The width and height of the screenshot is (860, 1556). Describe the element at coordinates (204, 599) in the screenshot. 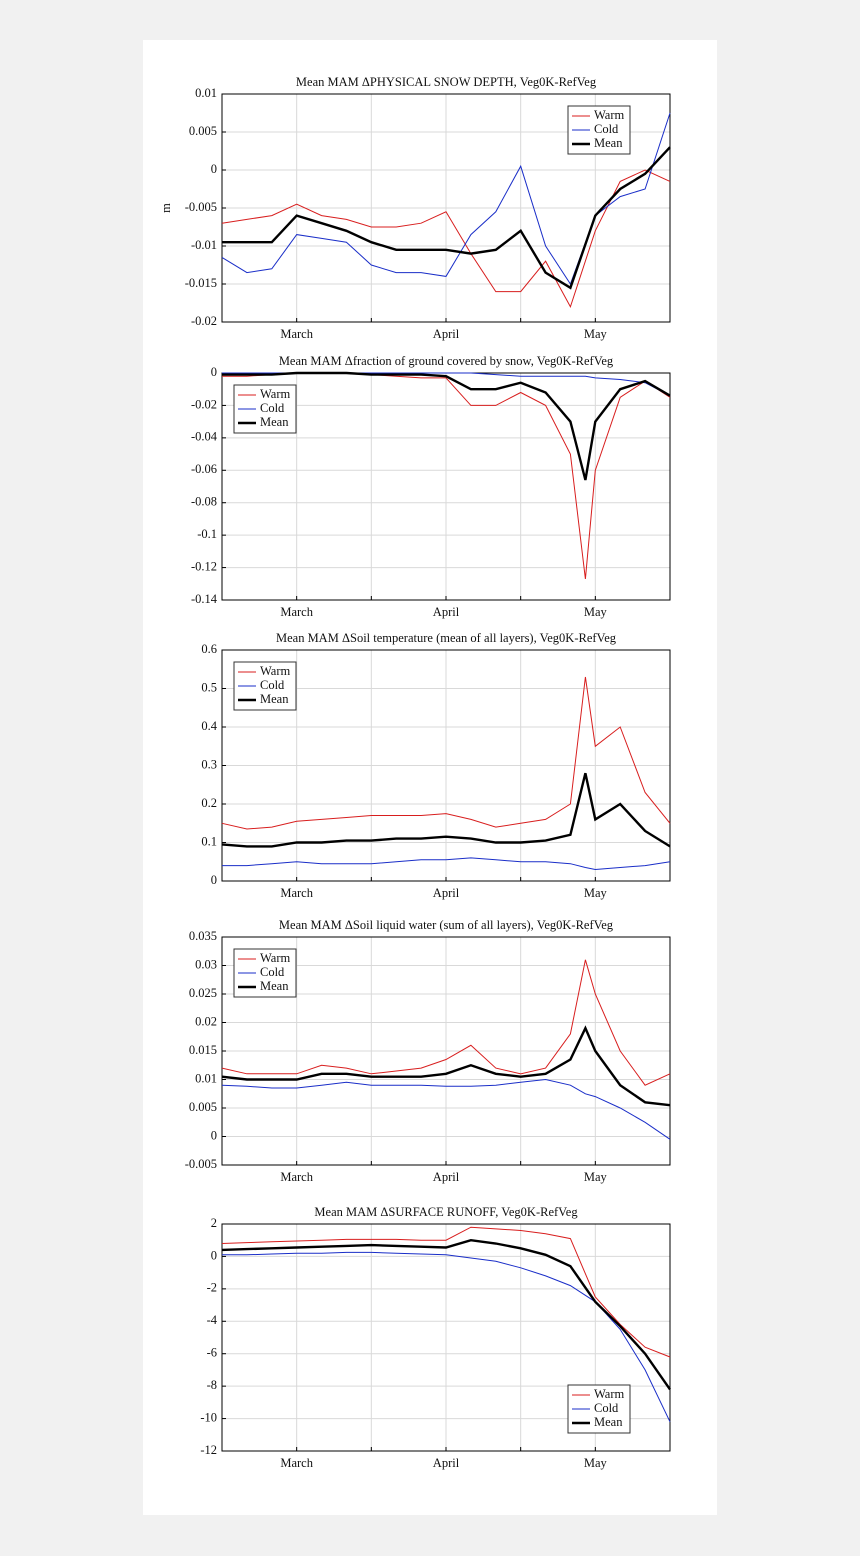

I see `y-tick-label: -0.14` at that location.